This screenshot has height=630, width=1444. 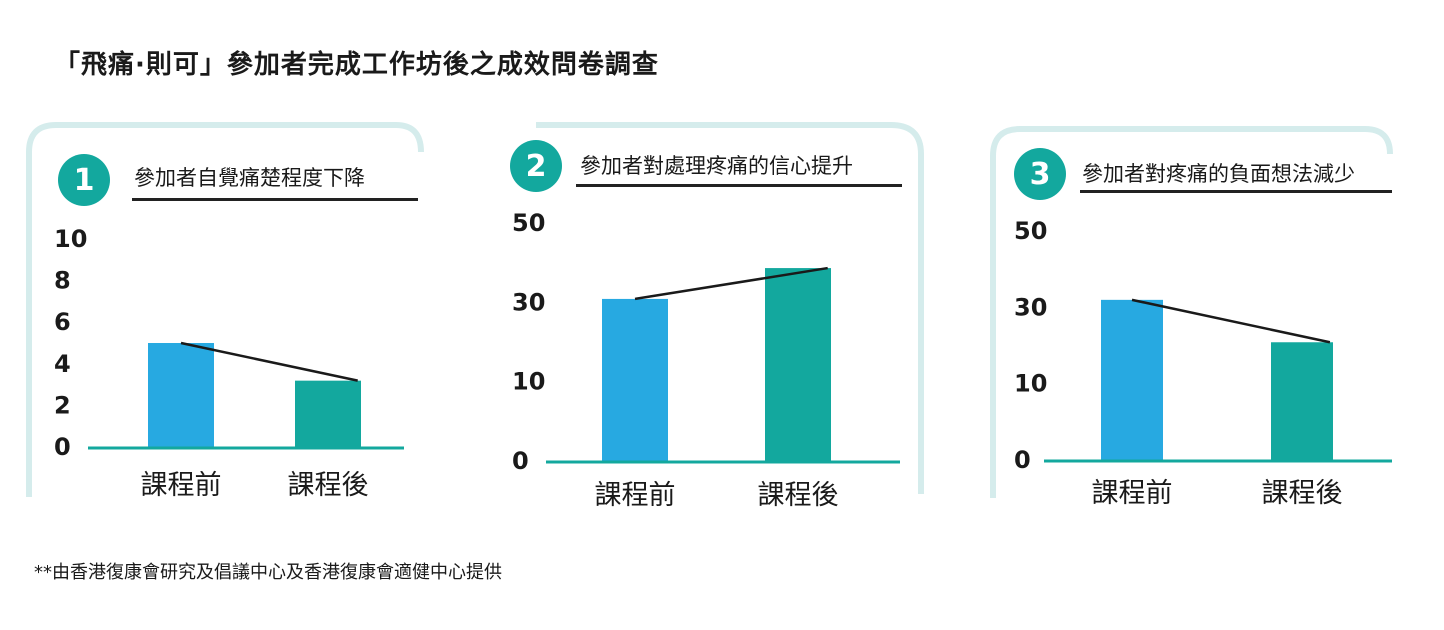 What do you see at coordinates (1218, 174) in the screenshot?
I see `panel-title: 參加者對疼痛的負面想法減少` at bounding box center [1218, 174].